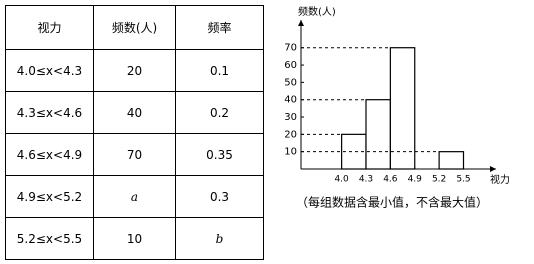 The width and height of the screenshot is (534, 264). Describe the element at coordinates (290, 117) in the screenshot. I see `y-tick-label: 30` at that location.